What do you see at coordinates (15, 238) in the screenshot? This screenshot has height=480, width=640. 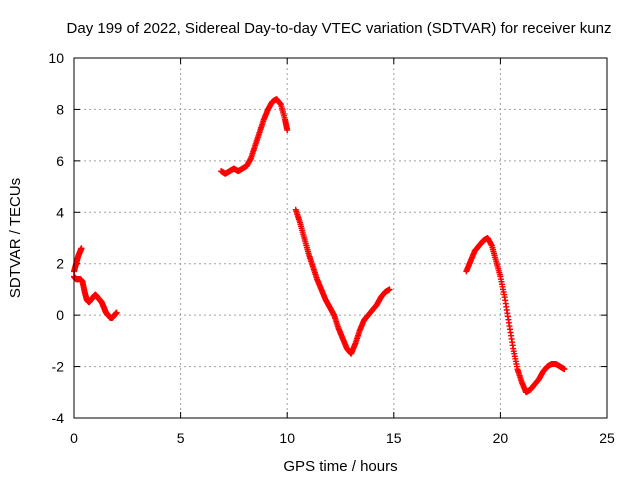 I see `y-axis-label: SDTVAR / TECUs` at bounding box center [15, 238].